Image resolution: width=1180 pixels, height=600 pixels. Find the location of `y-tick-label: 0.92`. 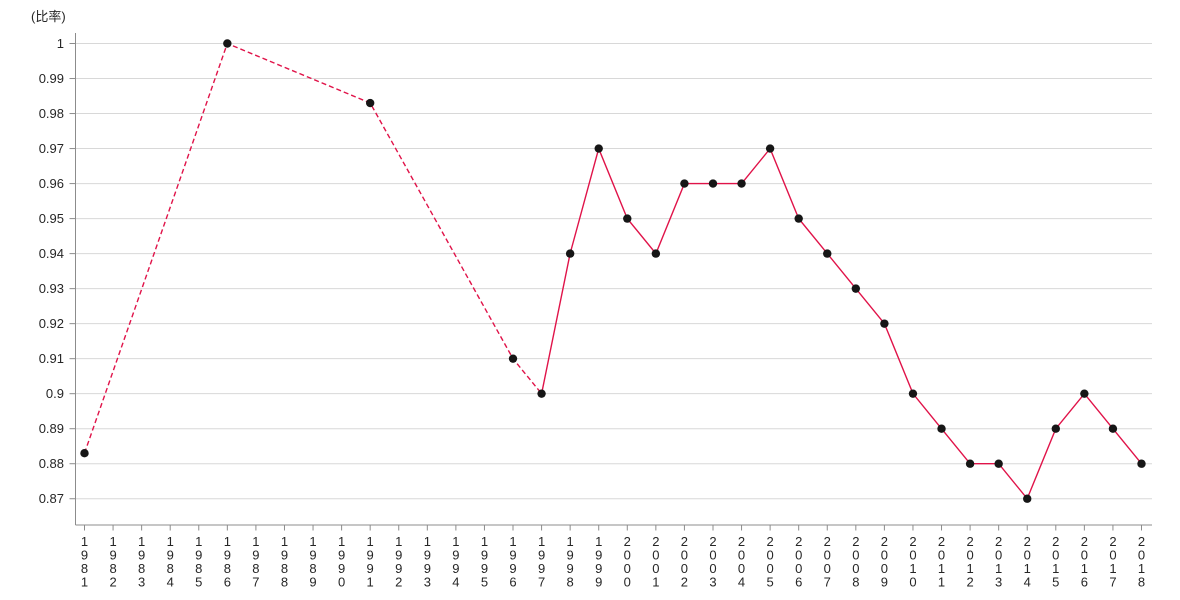

y-tick-label: 0.92 is located at coordinates (51, 323).